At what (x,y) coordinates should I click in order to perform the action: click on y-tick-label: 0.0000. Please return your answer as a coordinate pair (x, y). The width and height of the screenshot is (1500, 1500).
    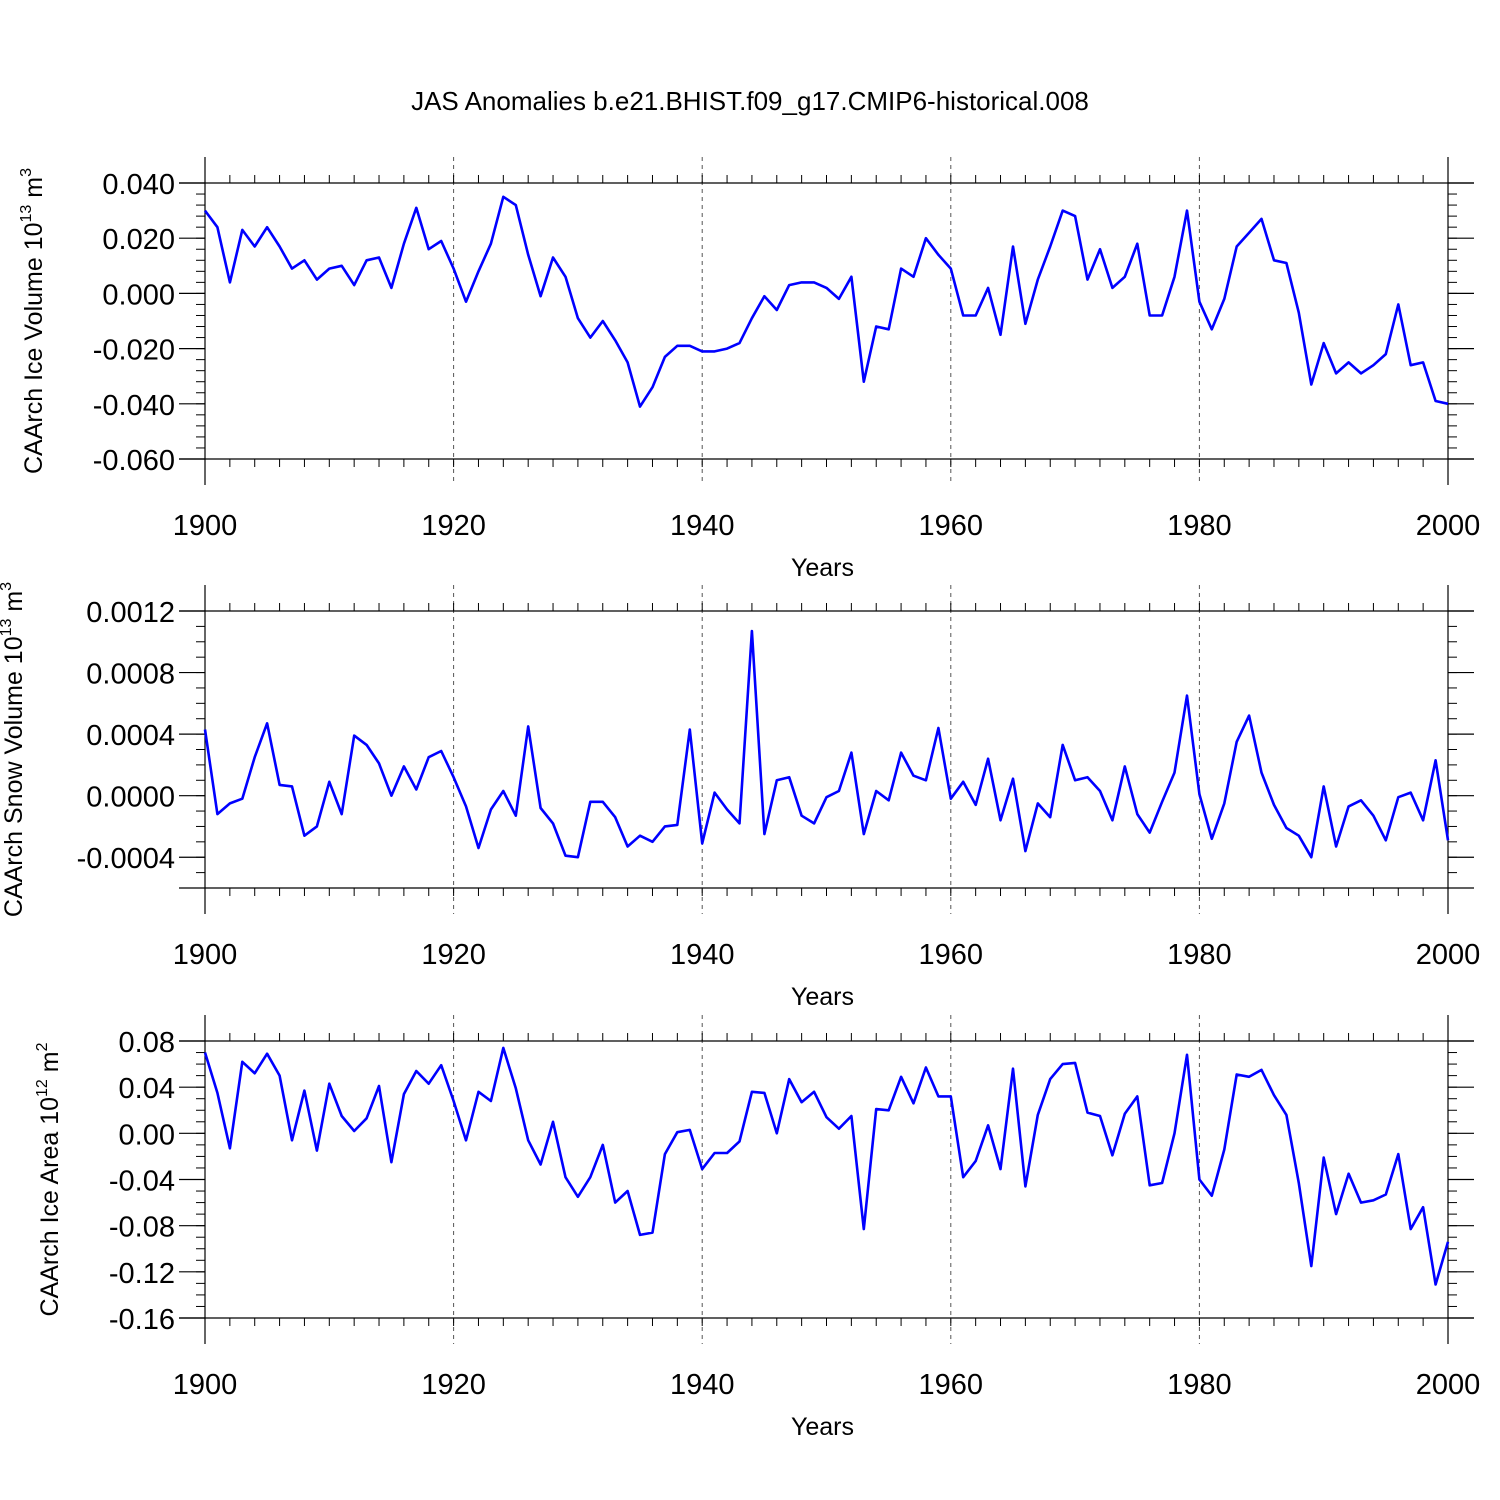
    Looking at the image, I should click on (130, 798).